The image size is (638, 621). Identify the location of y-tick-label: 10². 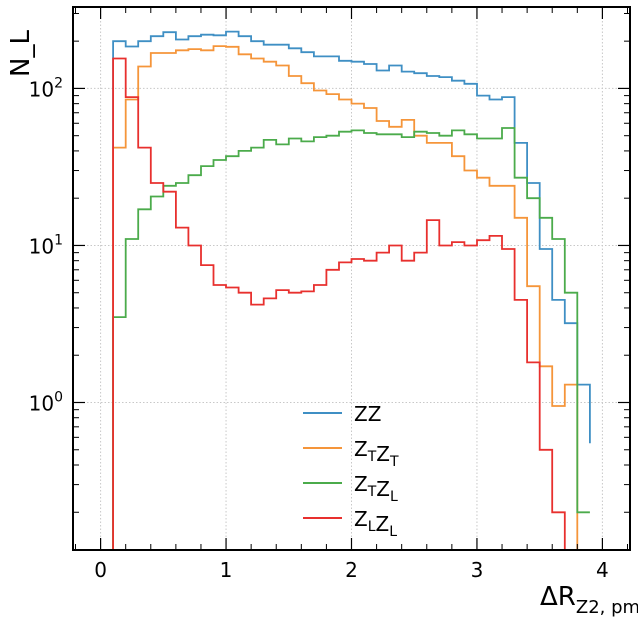
(46, 88).